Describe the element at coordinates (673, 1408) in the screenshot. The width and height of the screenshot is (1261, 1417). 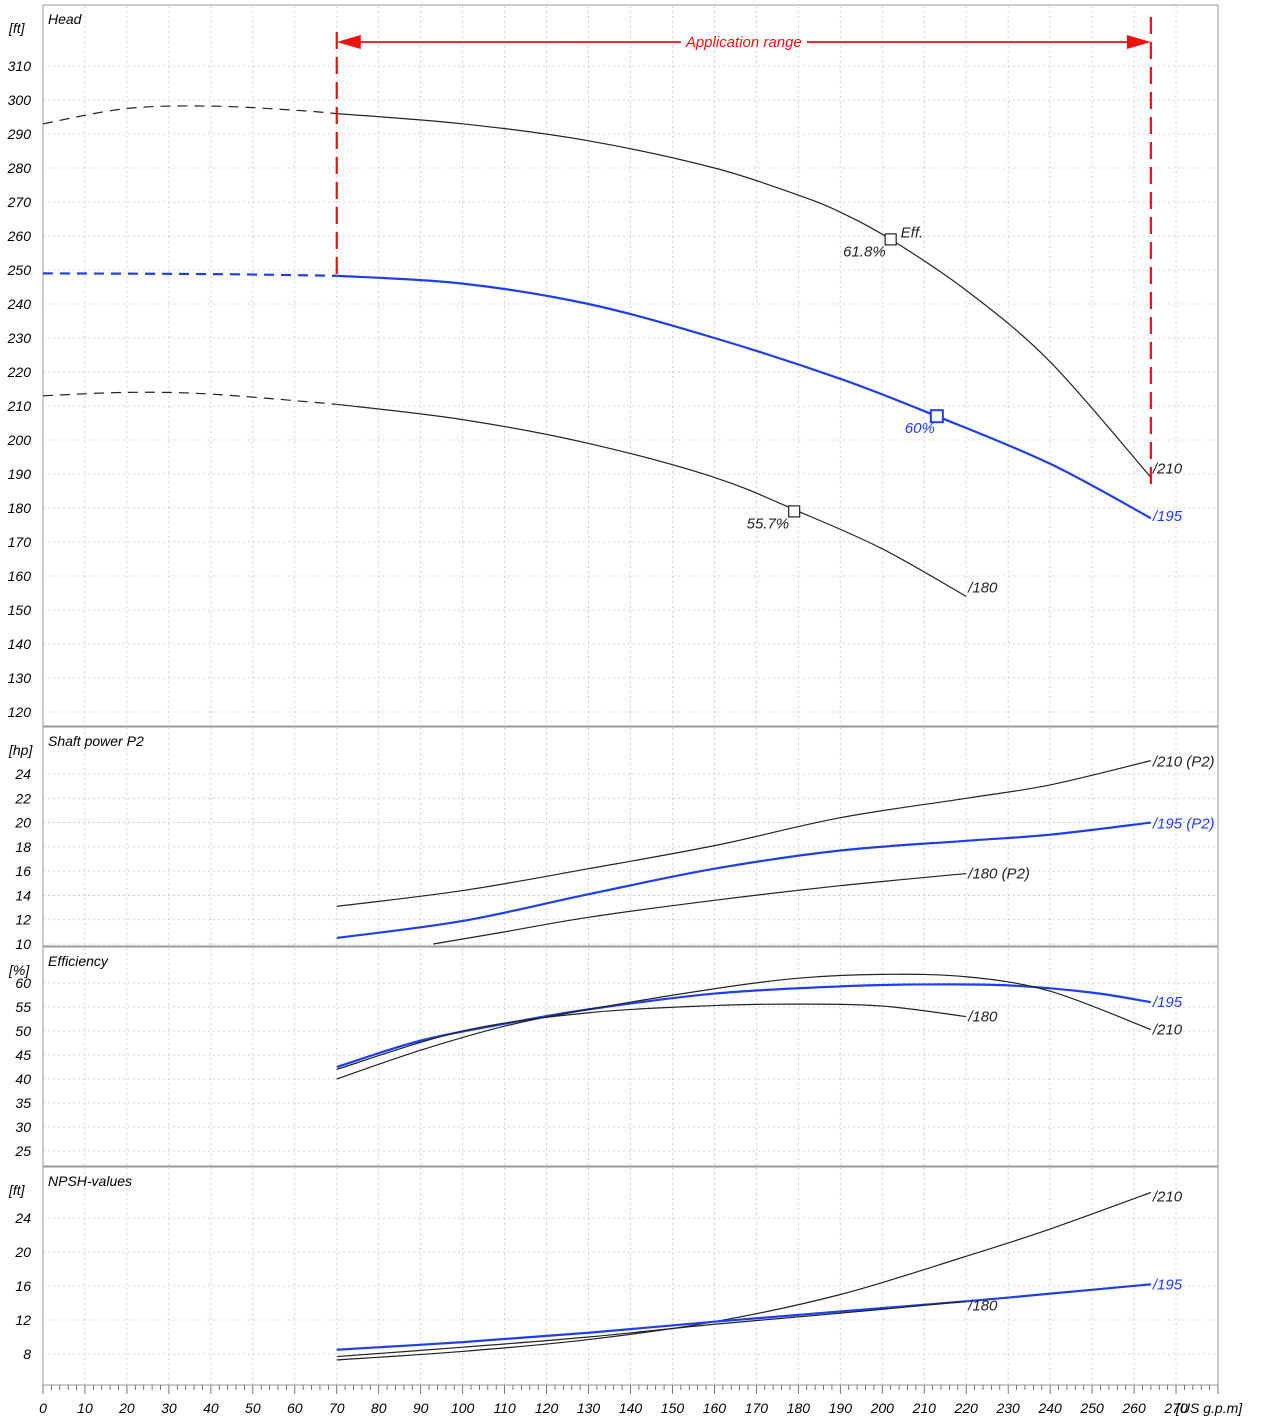
I see `x-tick-label: 150` at that location.